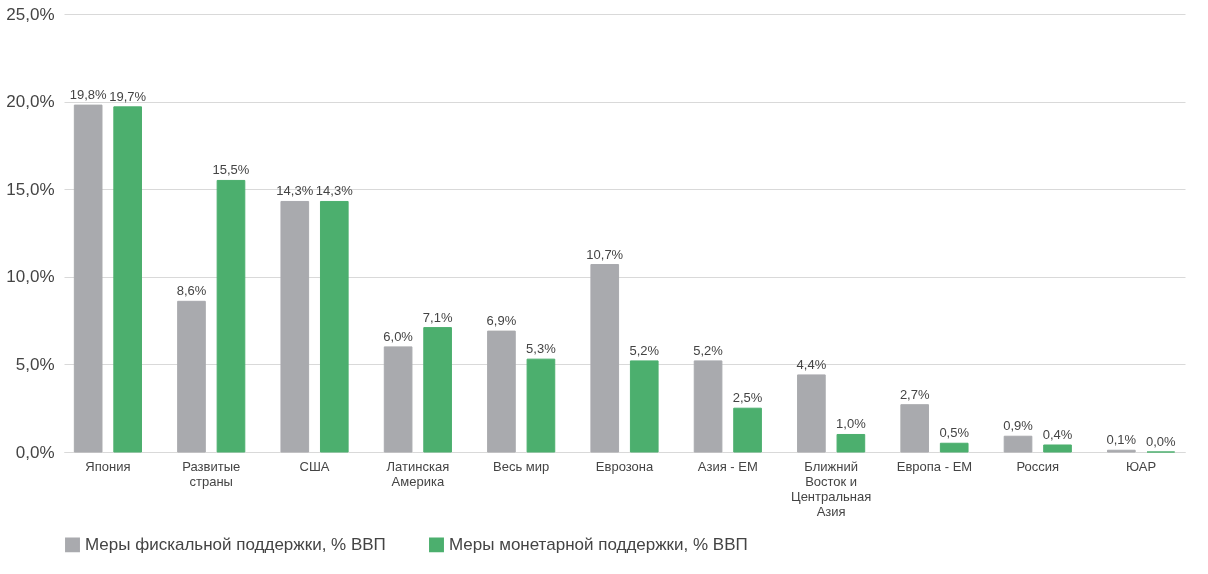 This screenshot has height=574, width=1208. I want to click on y-tick-label: 25,0%, so click(30, 14).